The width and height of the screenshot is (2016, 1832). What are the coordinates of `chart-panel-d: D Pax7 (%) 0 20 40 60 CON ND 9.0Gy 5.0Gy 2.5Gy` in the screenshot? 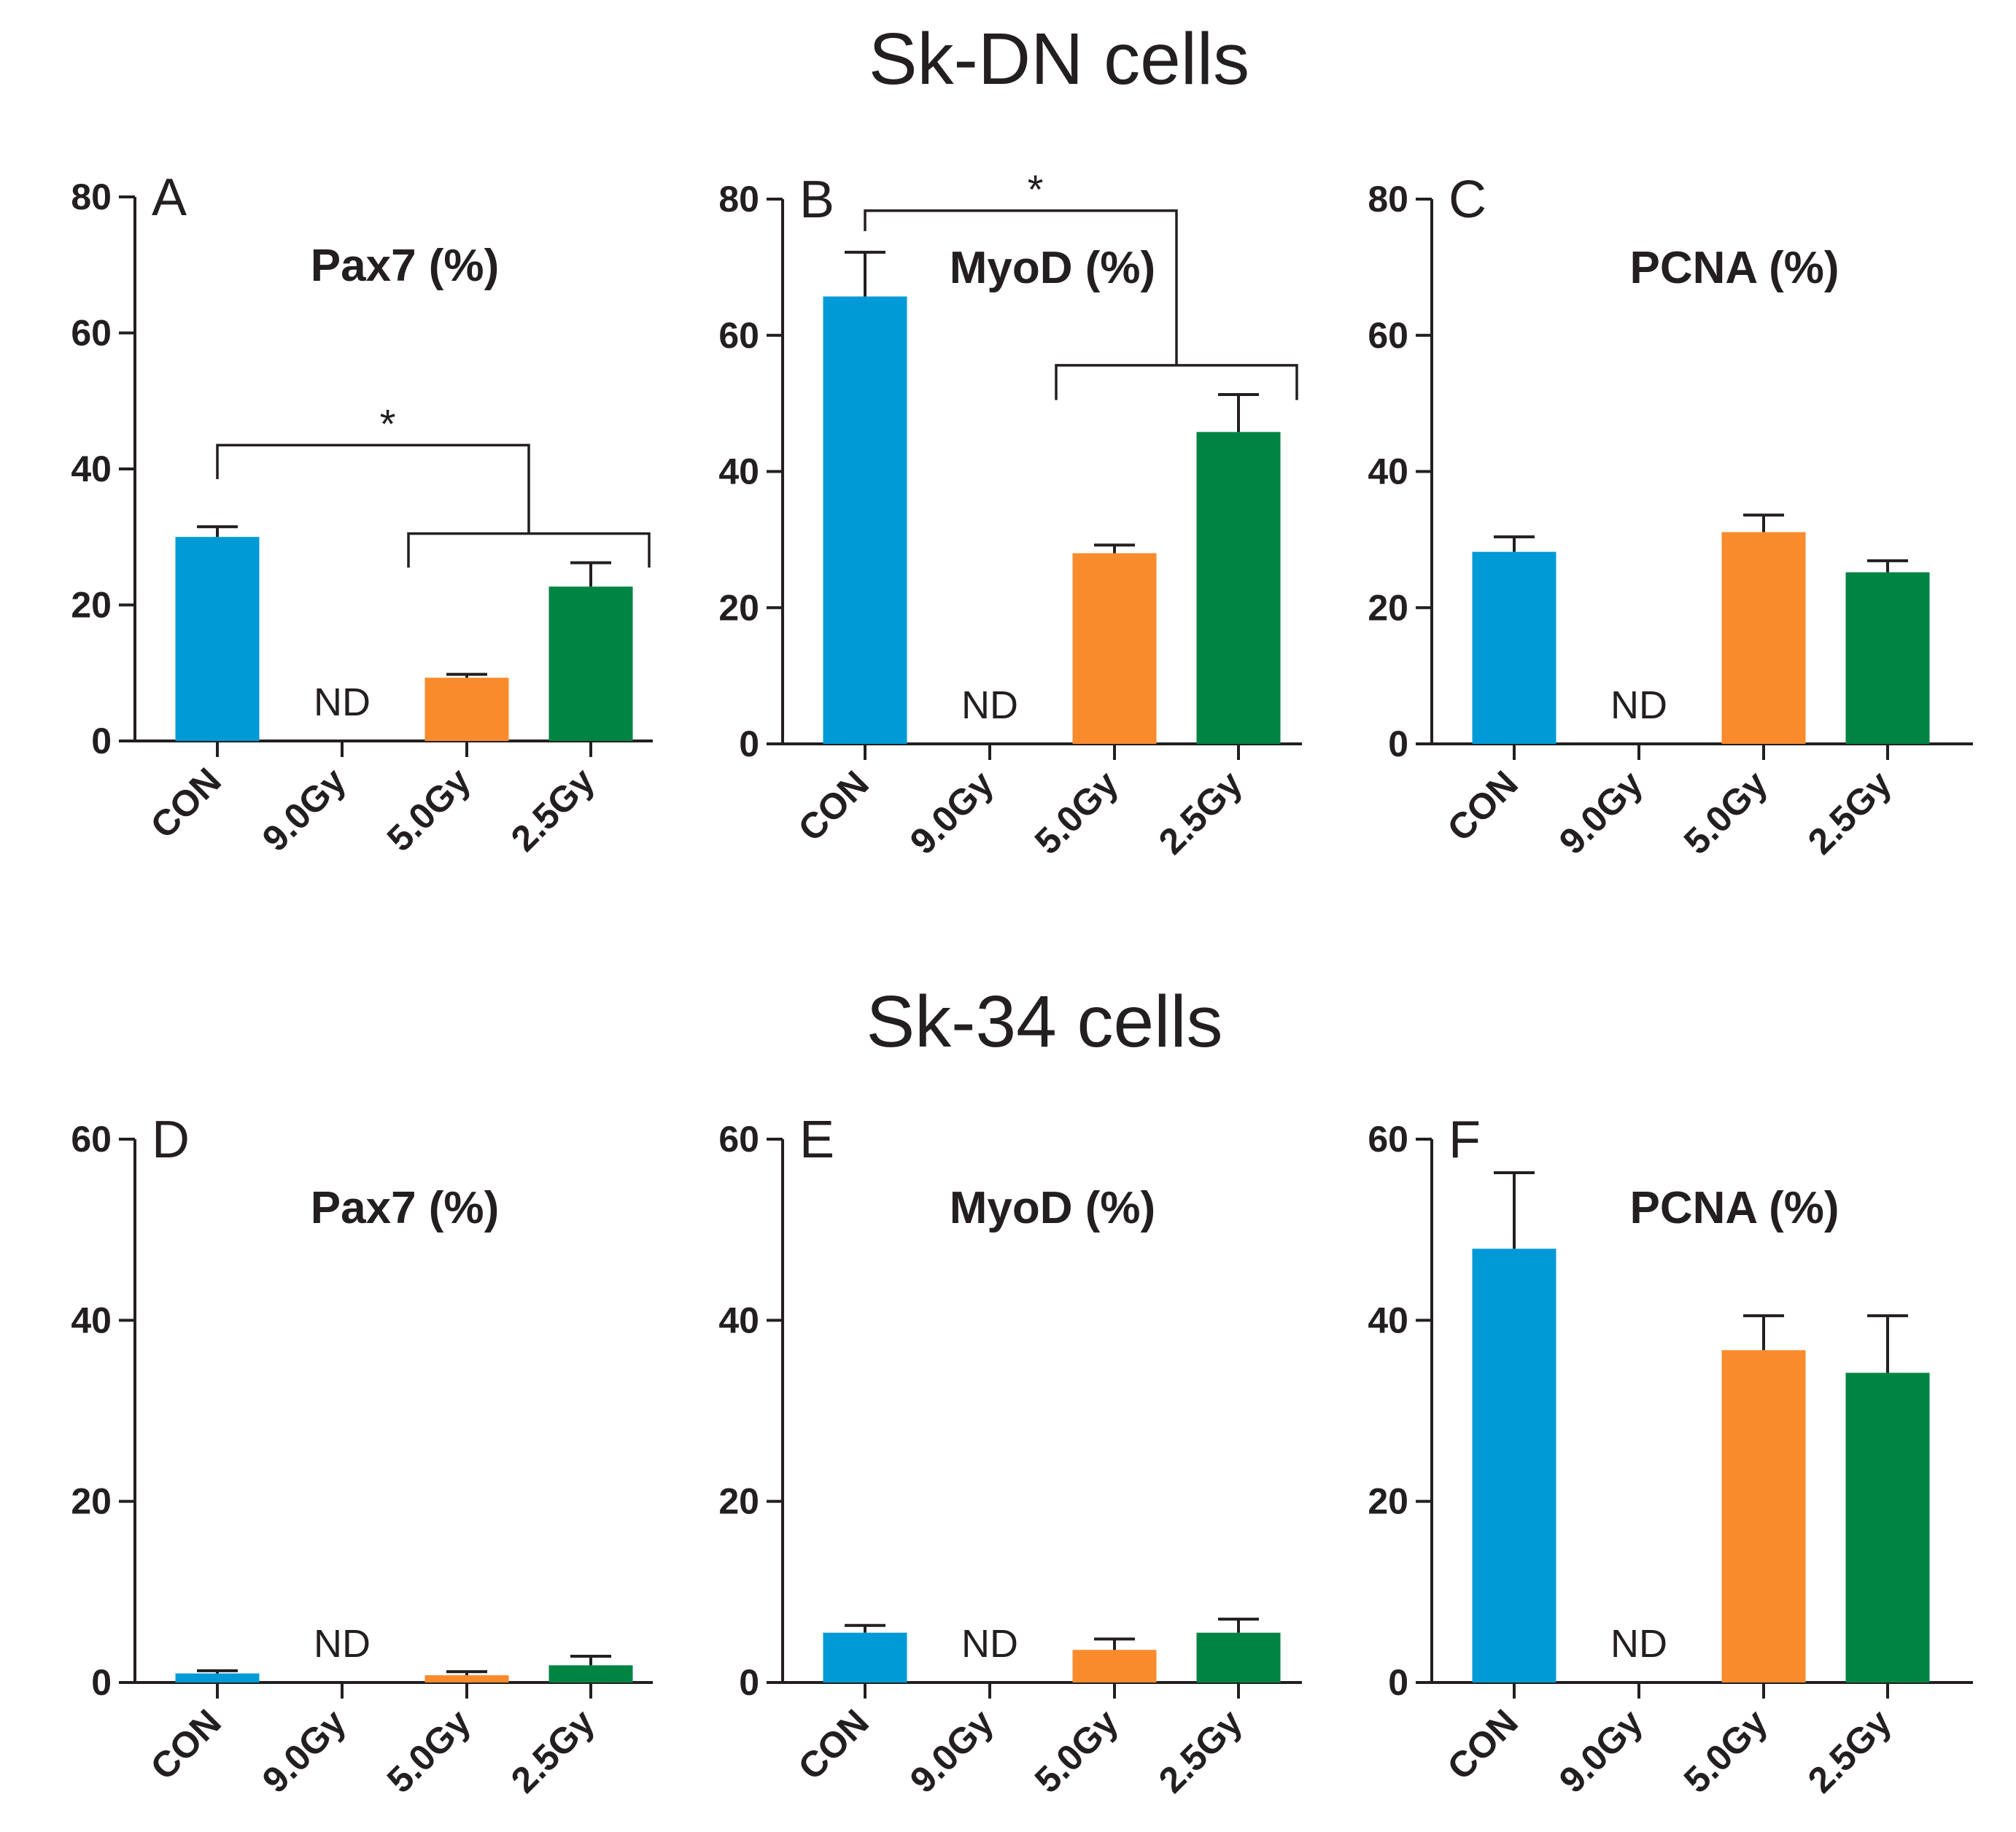 It's located at (362, 1456).